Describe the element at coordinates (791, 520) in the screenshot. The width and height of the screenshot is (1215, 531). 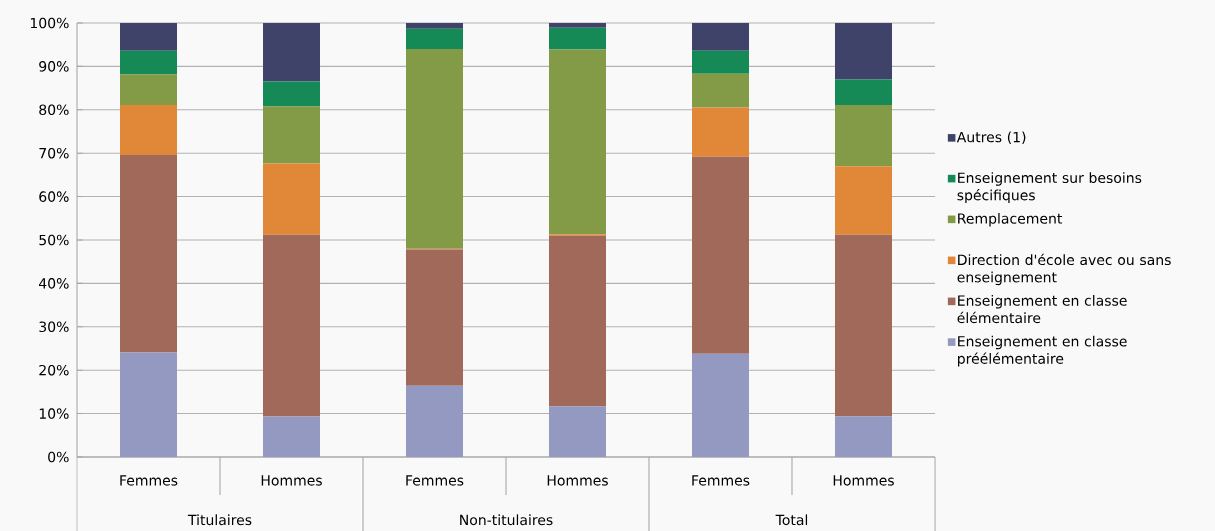
I see `text: Total` at that location.